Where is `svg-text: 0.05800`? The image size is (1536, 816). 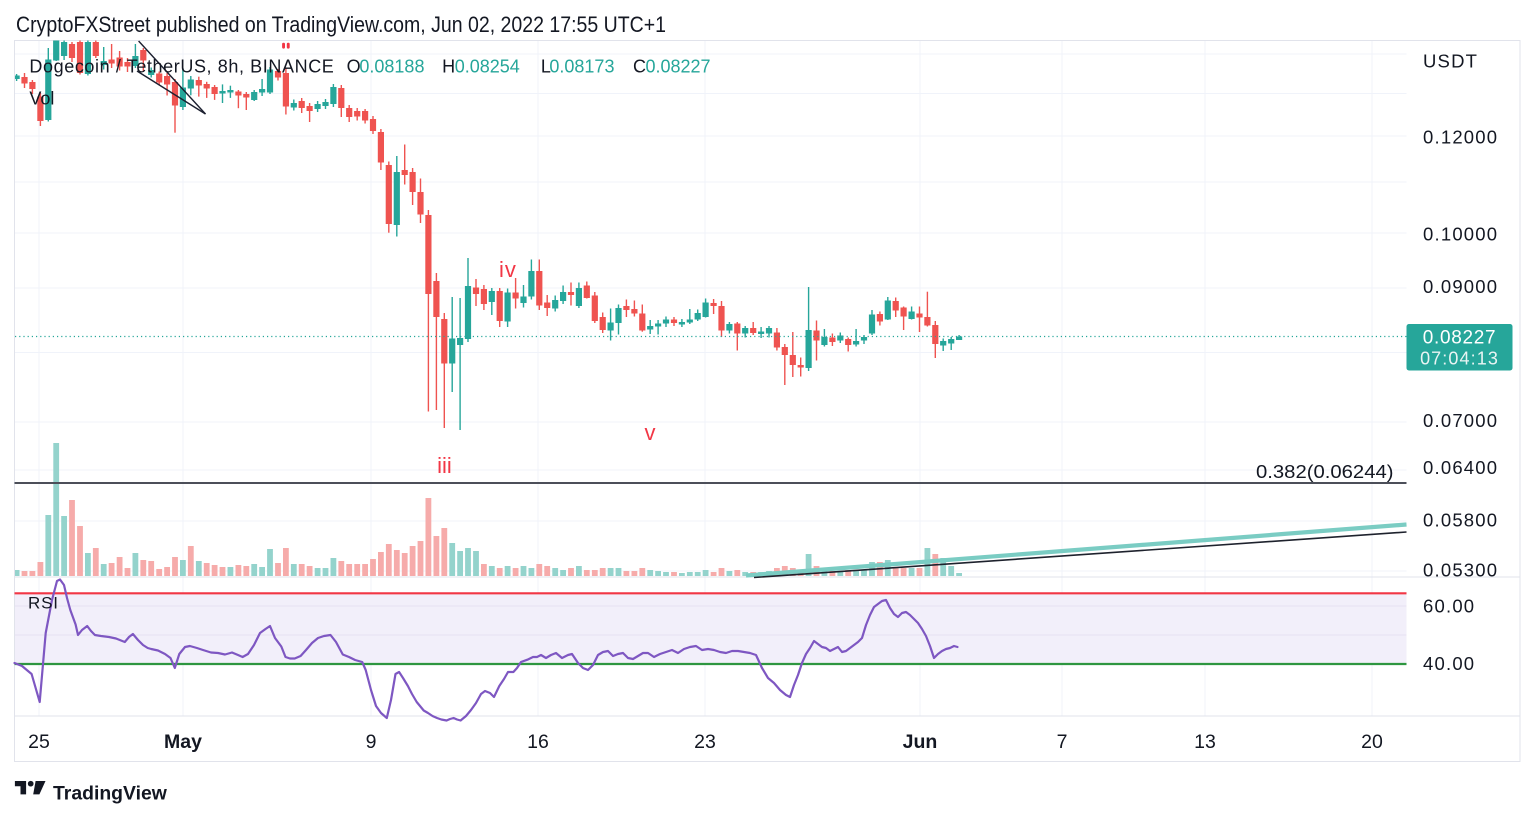 svg-text: 0.05800 is located at coordinates (1460, 520).